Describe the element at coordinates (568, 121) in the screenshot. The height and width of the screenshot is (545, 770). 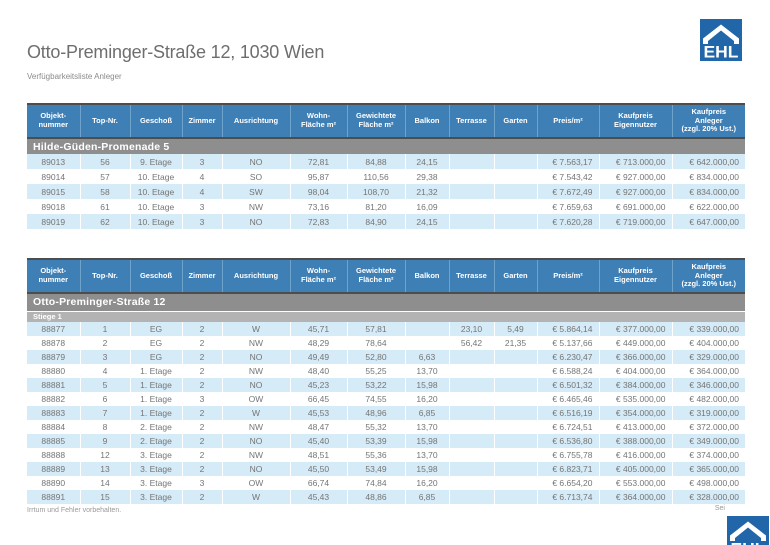
I see `column-header: Preis/m²` at that location.